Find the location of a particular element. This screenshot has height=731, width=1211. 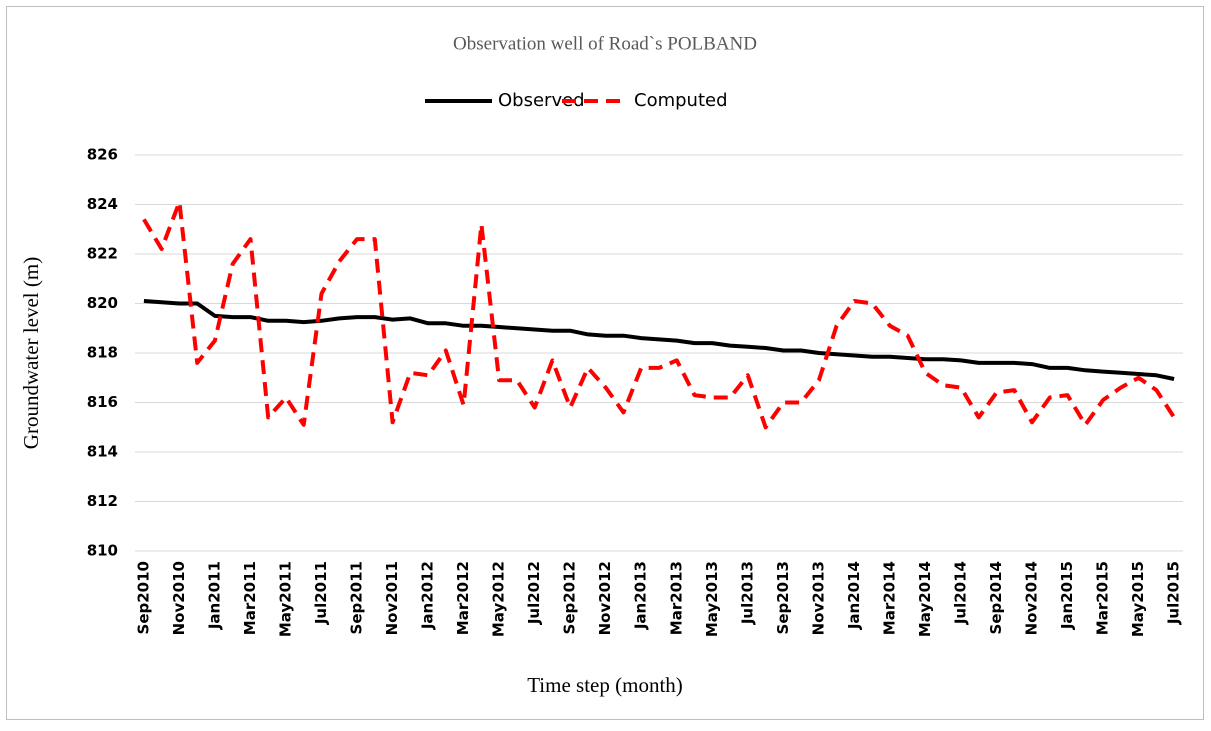

x-tick-label: Sep2010 is located at coordinates (143, 597).